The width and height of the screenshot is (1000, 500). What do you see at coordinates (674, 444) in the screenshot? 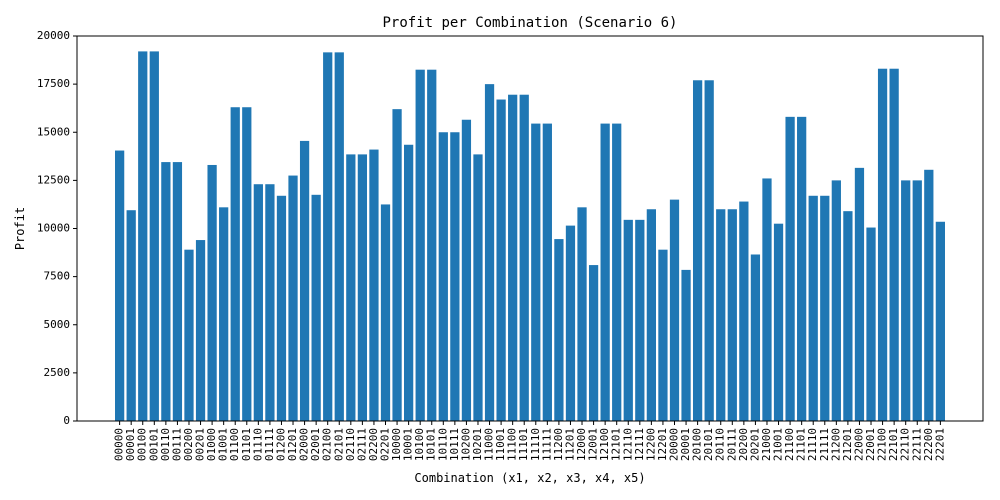
I see `x-tick-label: 20000` at bounding box center [674, 444].